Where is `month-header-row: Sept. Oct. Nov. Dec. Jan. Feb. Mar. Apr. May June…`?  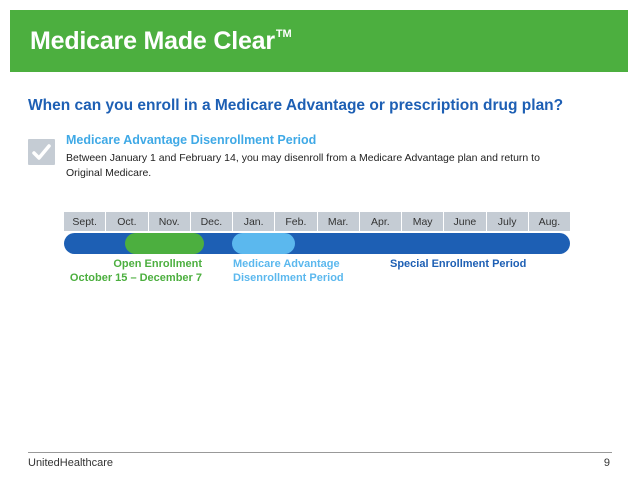
month-header-row: Sept. Oct. Nov. Dec. Jan. Feb. Mar. Apr. May June… is located at coordinates (317, 221).